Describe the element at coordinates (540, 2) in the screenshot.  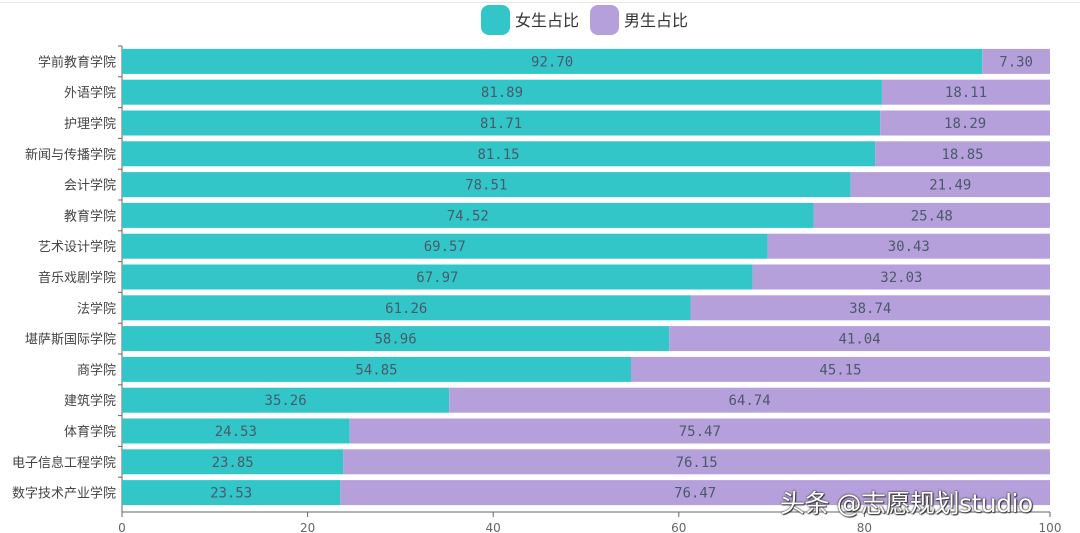
I see `top-border` at that location.